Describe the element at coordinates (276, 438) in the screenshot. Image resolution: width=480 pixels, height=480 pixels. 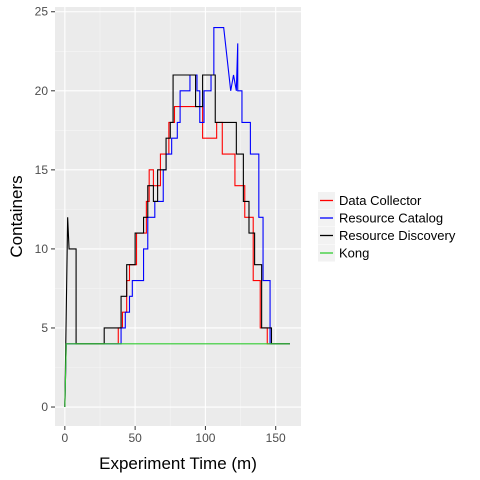
I see `x-tick-label: 150` at that location.